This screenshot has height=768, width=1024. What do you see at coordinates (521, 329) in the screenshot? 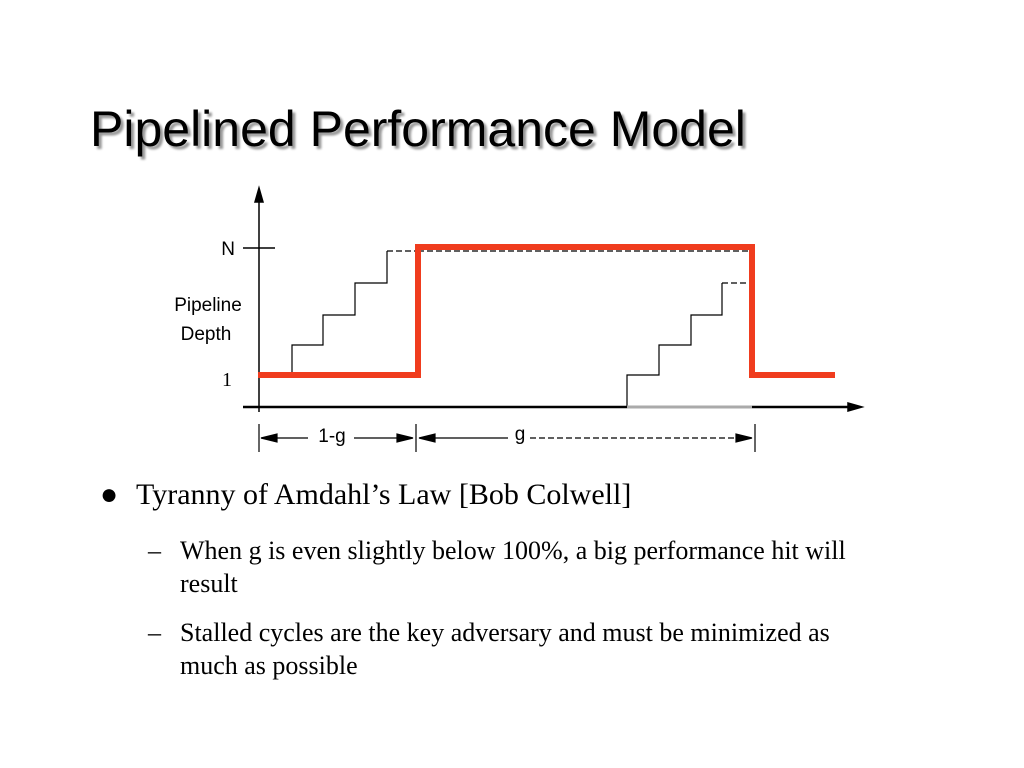
I see `staircase` at bounding box center [521, 329].